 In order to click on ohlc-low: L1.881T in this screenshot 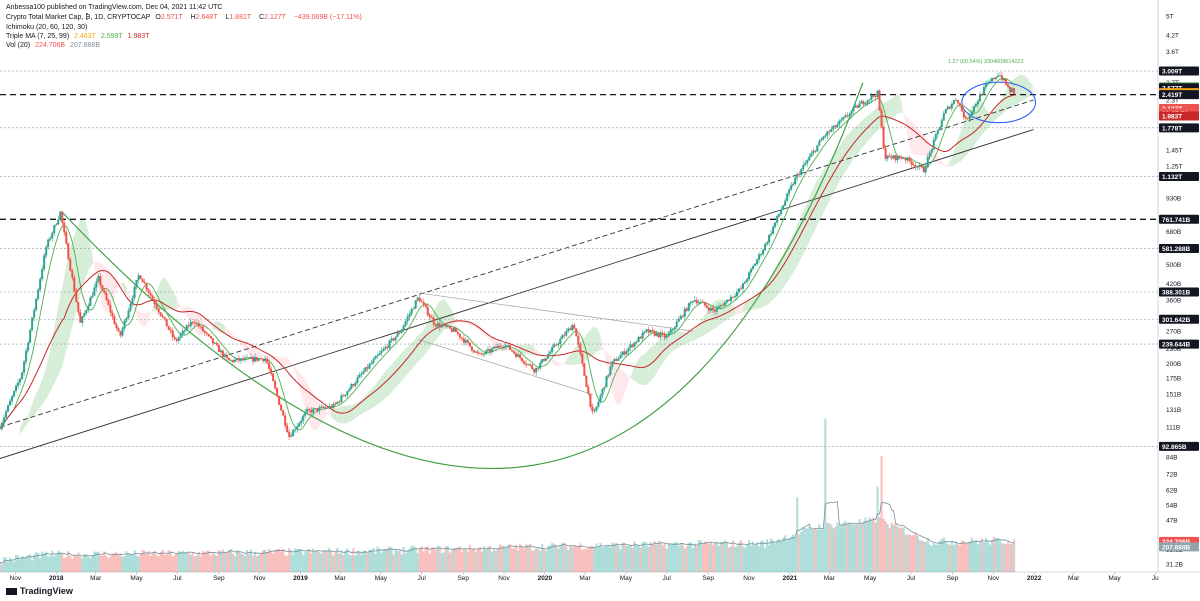, I will do `click(239, 17)`.